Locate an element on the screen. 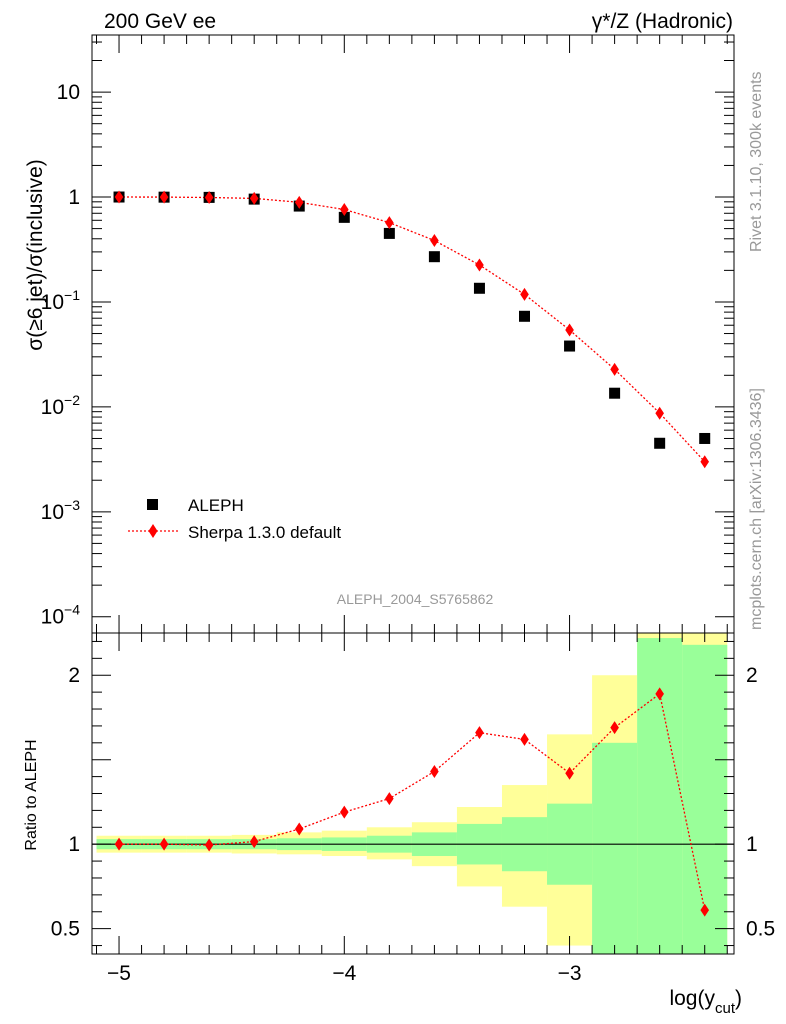 This screenshot has height=1024, width=786. y-tick-label: 10⁻⁴ is located at coordinates (61, 615).